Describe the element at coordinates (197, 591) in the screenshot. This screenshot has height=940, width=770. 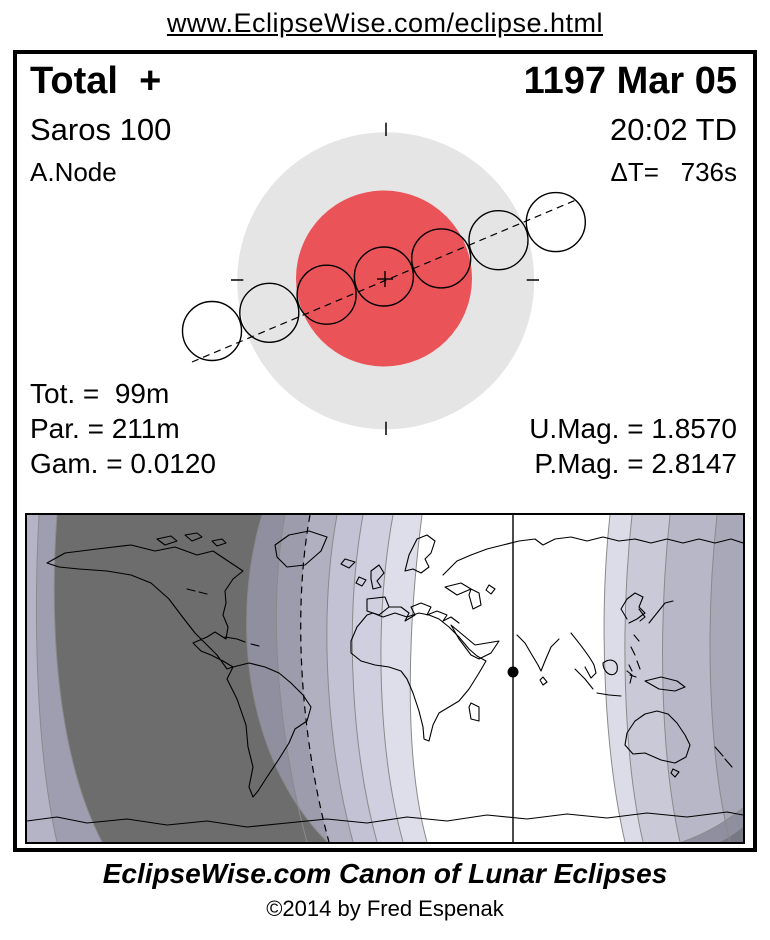
I see `coastline-great-lakes` at that location.